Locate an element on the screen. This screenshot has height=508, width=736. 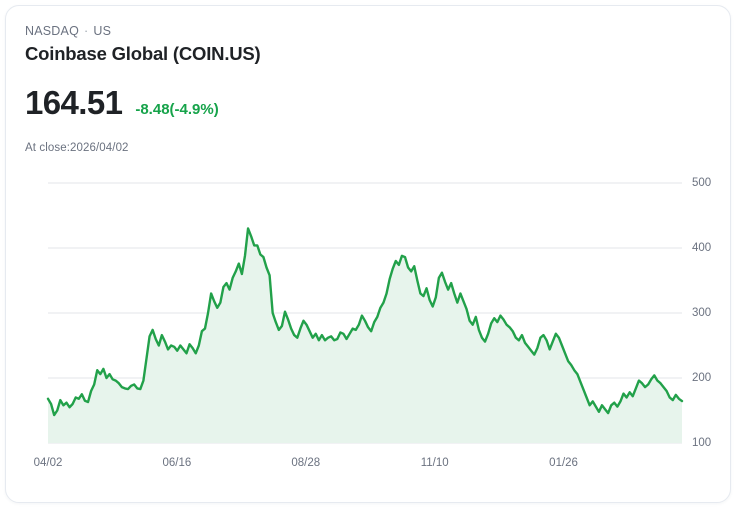
y-axis-tick-label: 500 is located at coordinates (702, 183).